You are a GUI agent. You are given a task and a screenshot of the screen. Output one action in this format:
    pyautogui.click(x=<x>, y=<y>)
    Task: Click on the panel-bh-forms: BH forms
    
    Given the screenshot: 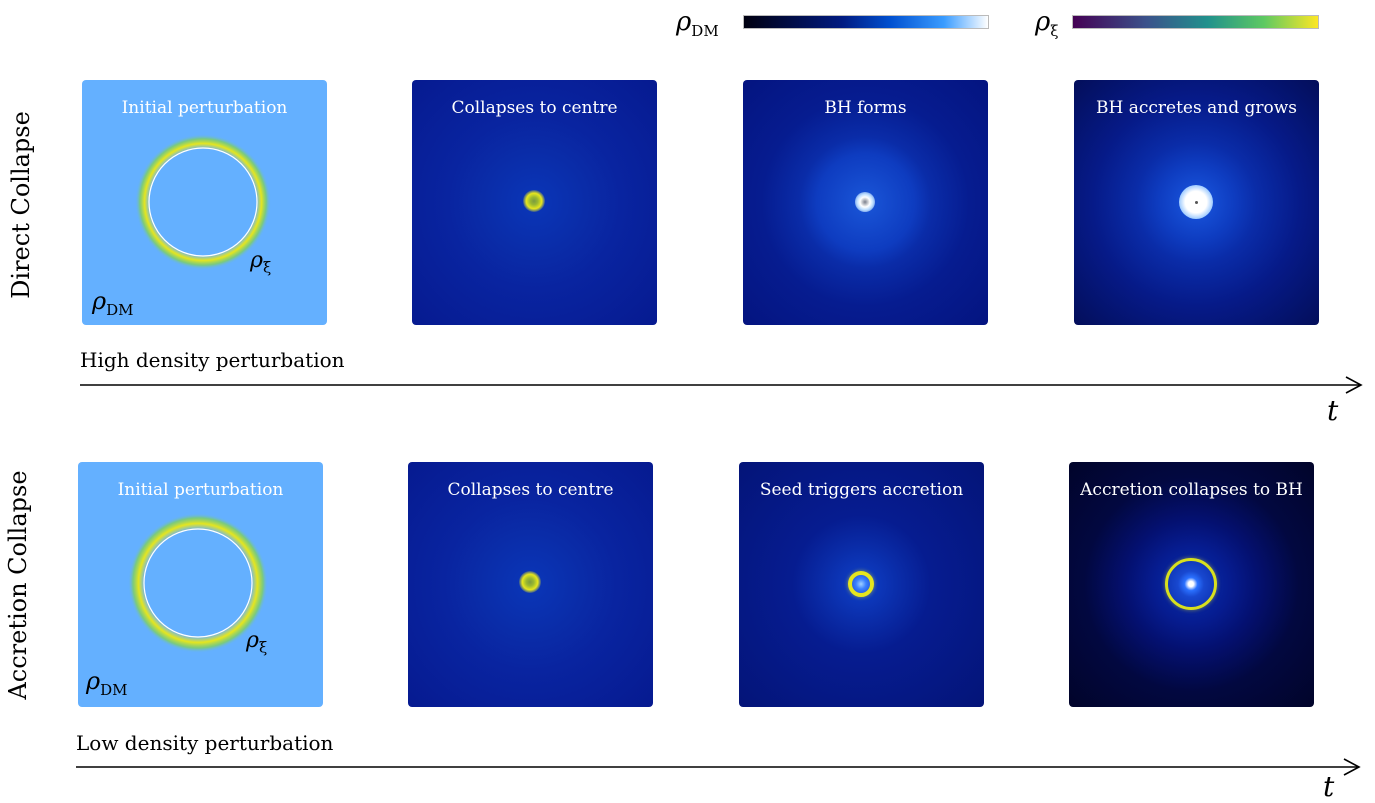 What is the action you would take?
    pyautogui.click(x=865, y=202)
    